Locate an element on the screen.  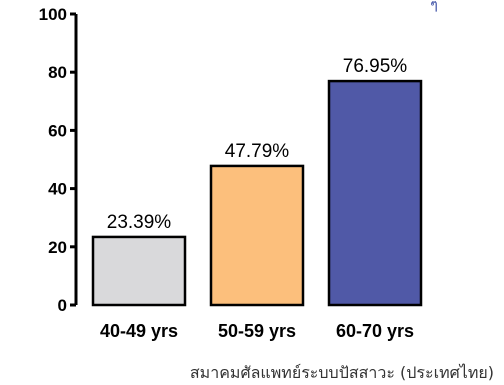
y-tick-label: 60 is located at coordinates (57, 130).